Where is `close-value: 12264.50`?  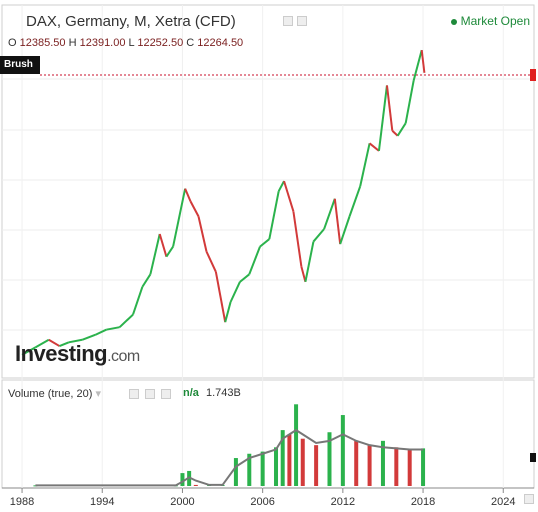
close-value: 12264.50 is located at coordinates (220, 43).